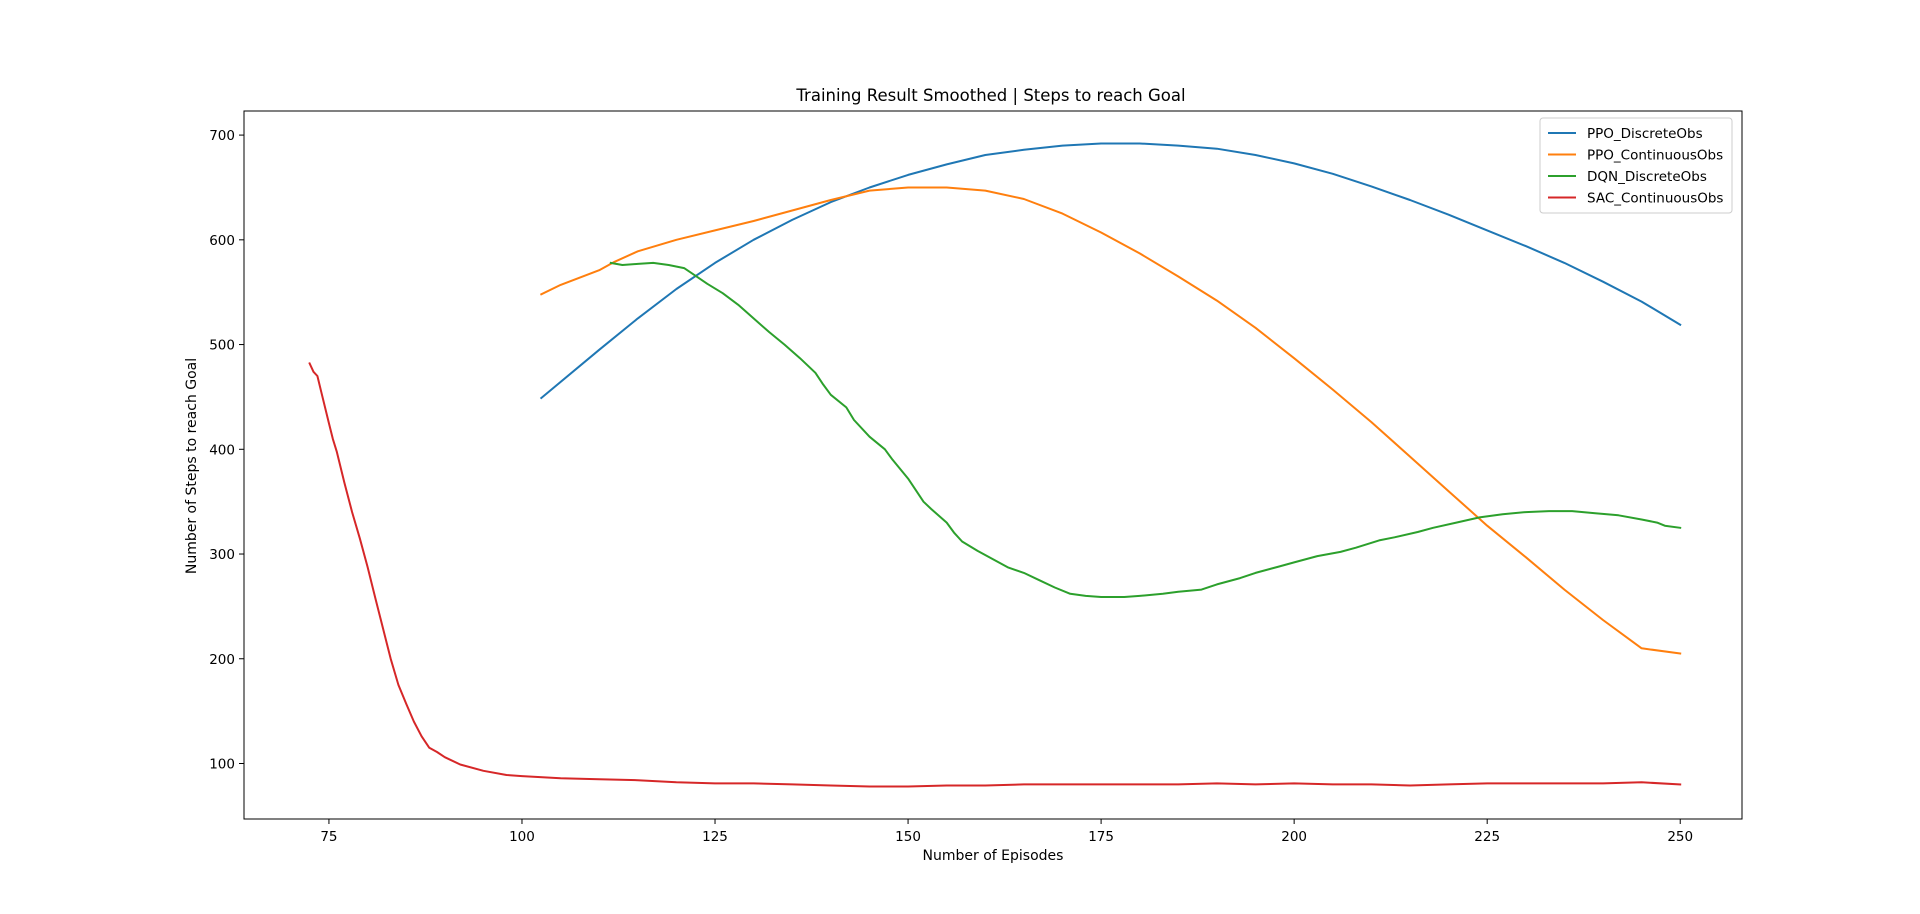  What do you see at coordinates (522, 837) in the screenshot?
I see `x-tick-label: 100` at bounding box center [522, 837].